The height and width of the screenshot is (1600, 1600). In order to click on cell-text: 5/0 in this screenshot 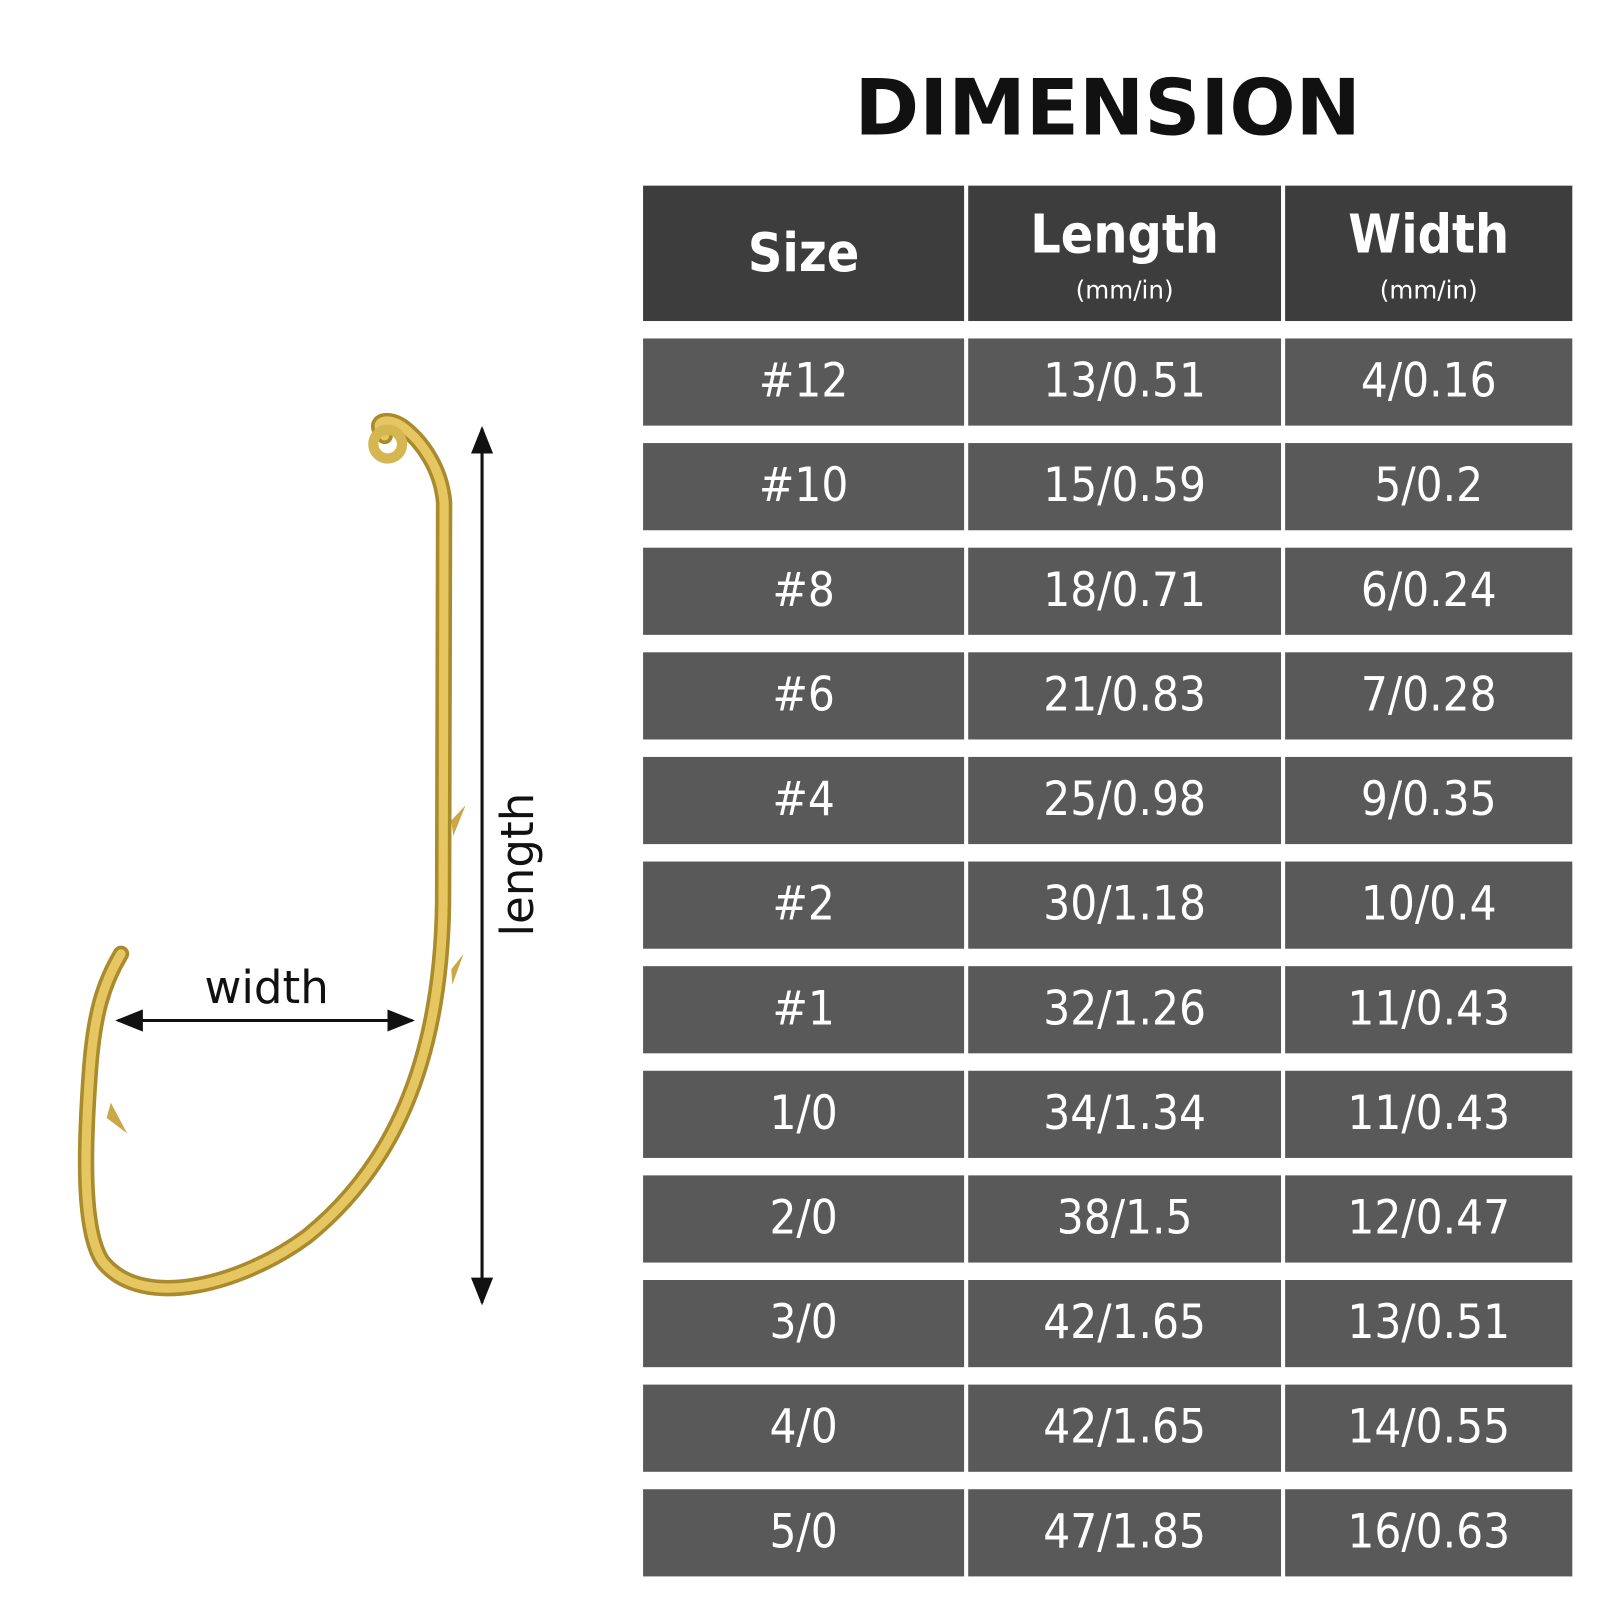, I will do `click(803, 1531)`.